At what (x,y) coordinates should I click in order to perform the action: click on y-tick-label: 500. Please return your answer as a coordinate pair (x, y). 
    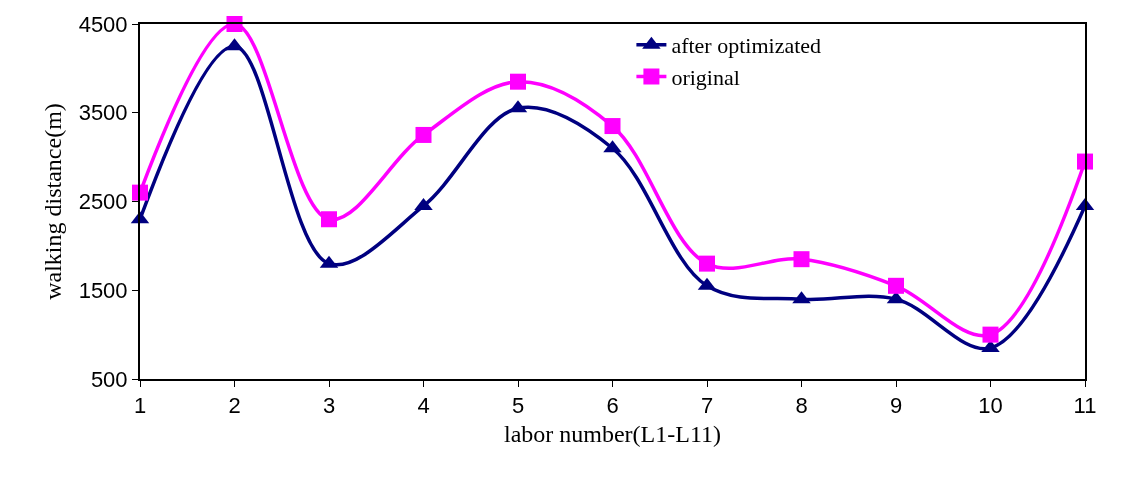
    Looking at the image, I should click on (109, 379).